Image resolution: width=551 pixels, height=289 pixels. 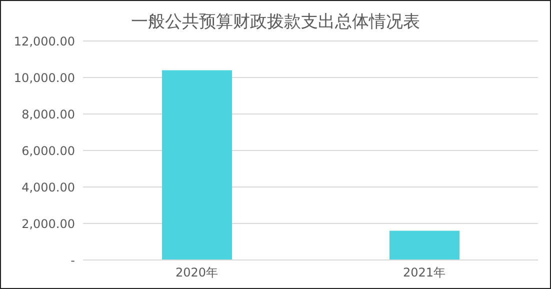 What do you see at coordinates (196, 273) in the screenshot?
I see `x-tick-label: 2020年` at bounding box center [196, 273].